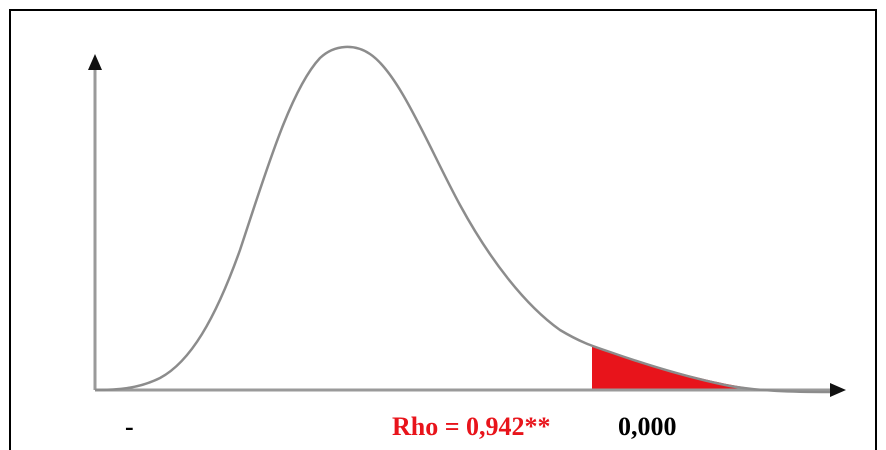  Describe the element at coordinates (95, 62) in the screenshot. I see `y-axis-arrow-icon` at that location.